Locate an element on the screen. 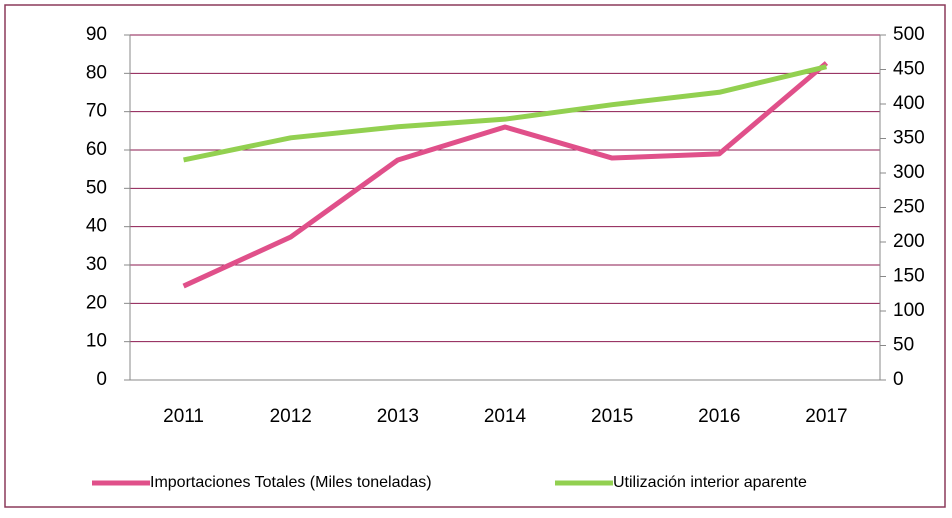  y2-tick-label: 50 is located at coordinates (903, 345).